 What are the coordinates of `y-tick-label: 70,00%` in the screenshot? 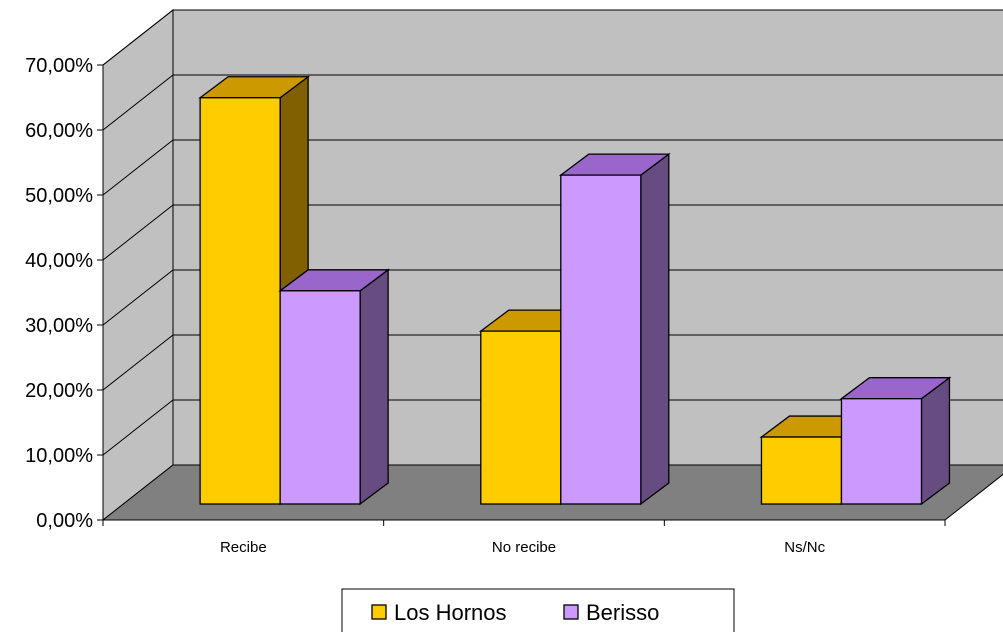 It's located at (59, 66).